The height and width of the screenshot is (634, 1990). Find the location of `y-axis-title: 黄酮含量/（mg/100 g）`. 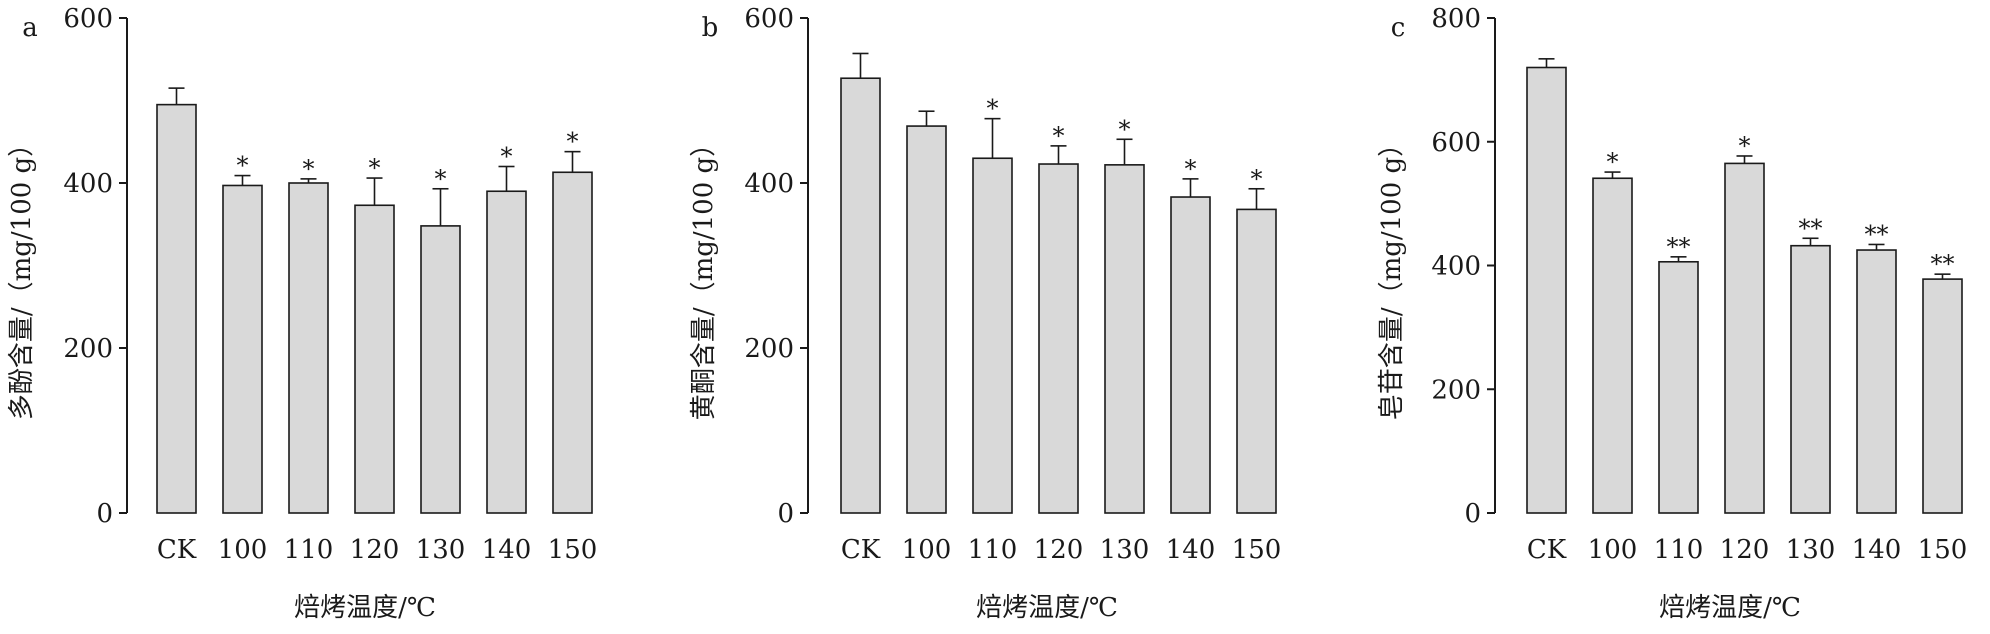

y-axis-title: 黄酮含量/（mg/100 g） is located at coordinates (704, 275).